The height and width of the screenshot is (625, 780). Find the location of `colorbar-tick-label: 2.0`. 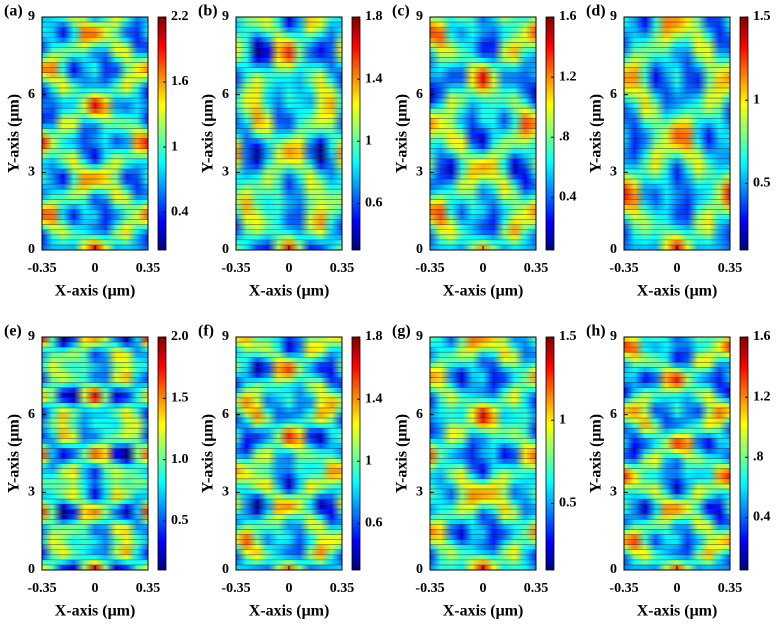

colorbar-tick-label: 2.0 is located at coordinates (180, 336).